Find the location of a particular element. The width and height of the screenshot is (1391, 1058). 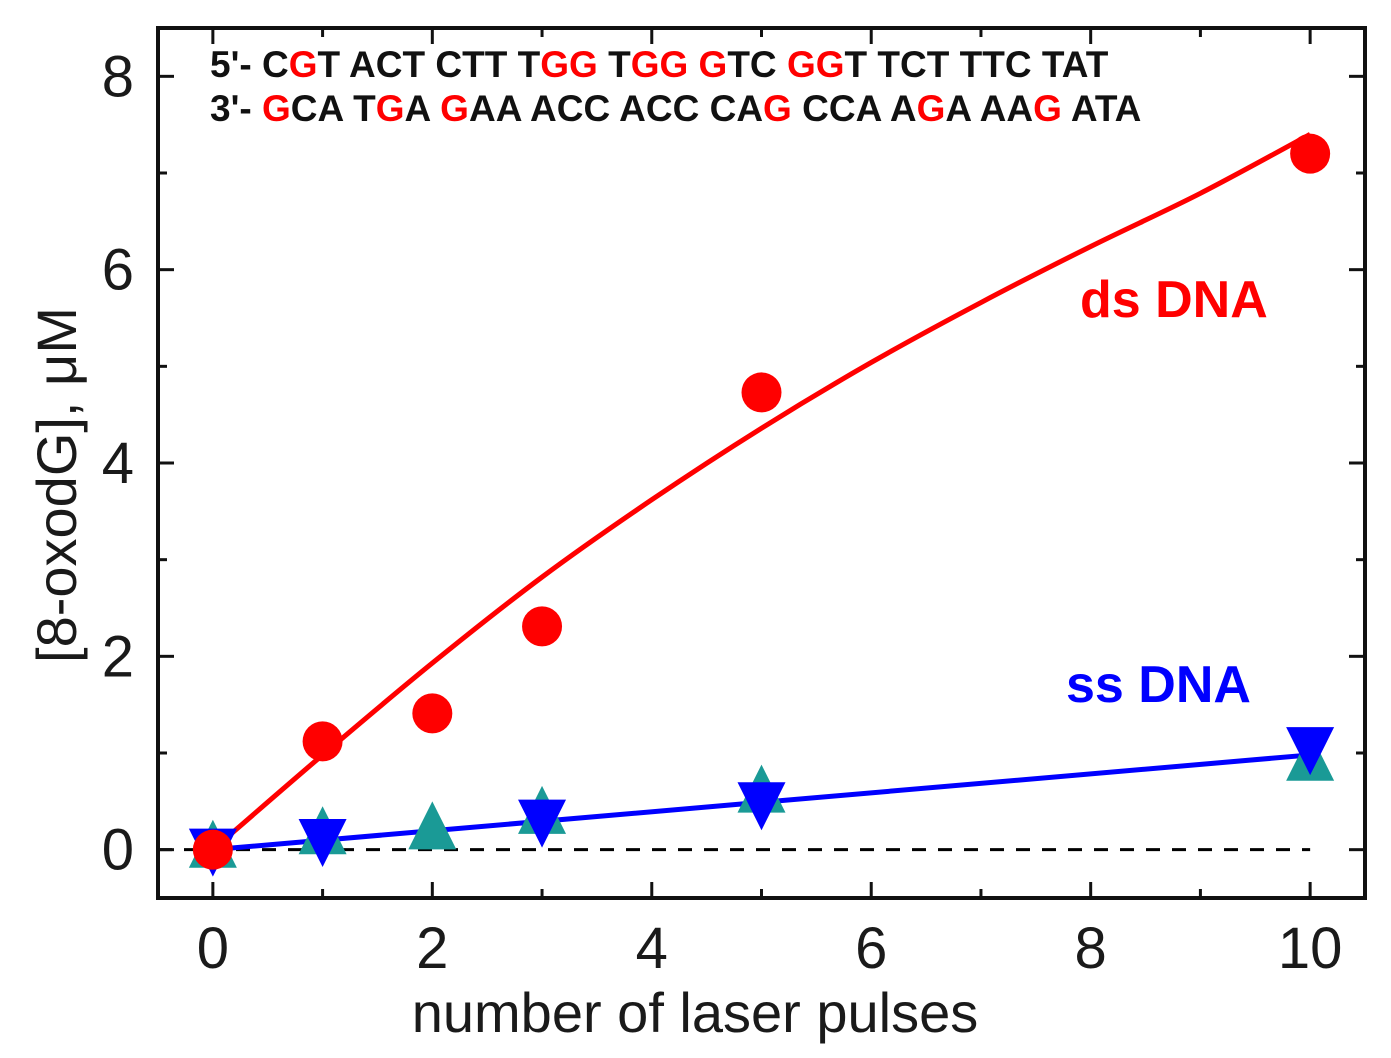

x-axis-label: number of laser pulses is located at coordinates (695, 1012).